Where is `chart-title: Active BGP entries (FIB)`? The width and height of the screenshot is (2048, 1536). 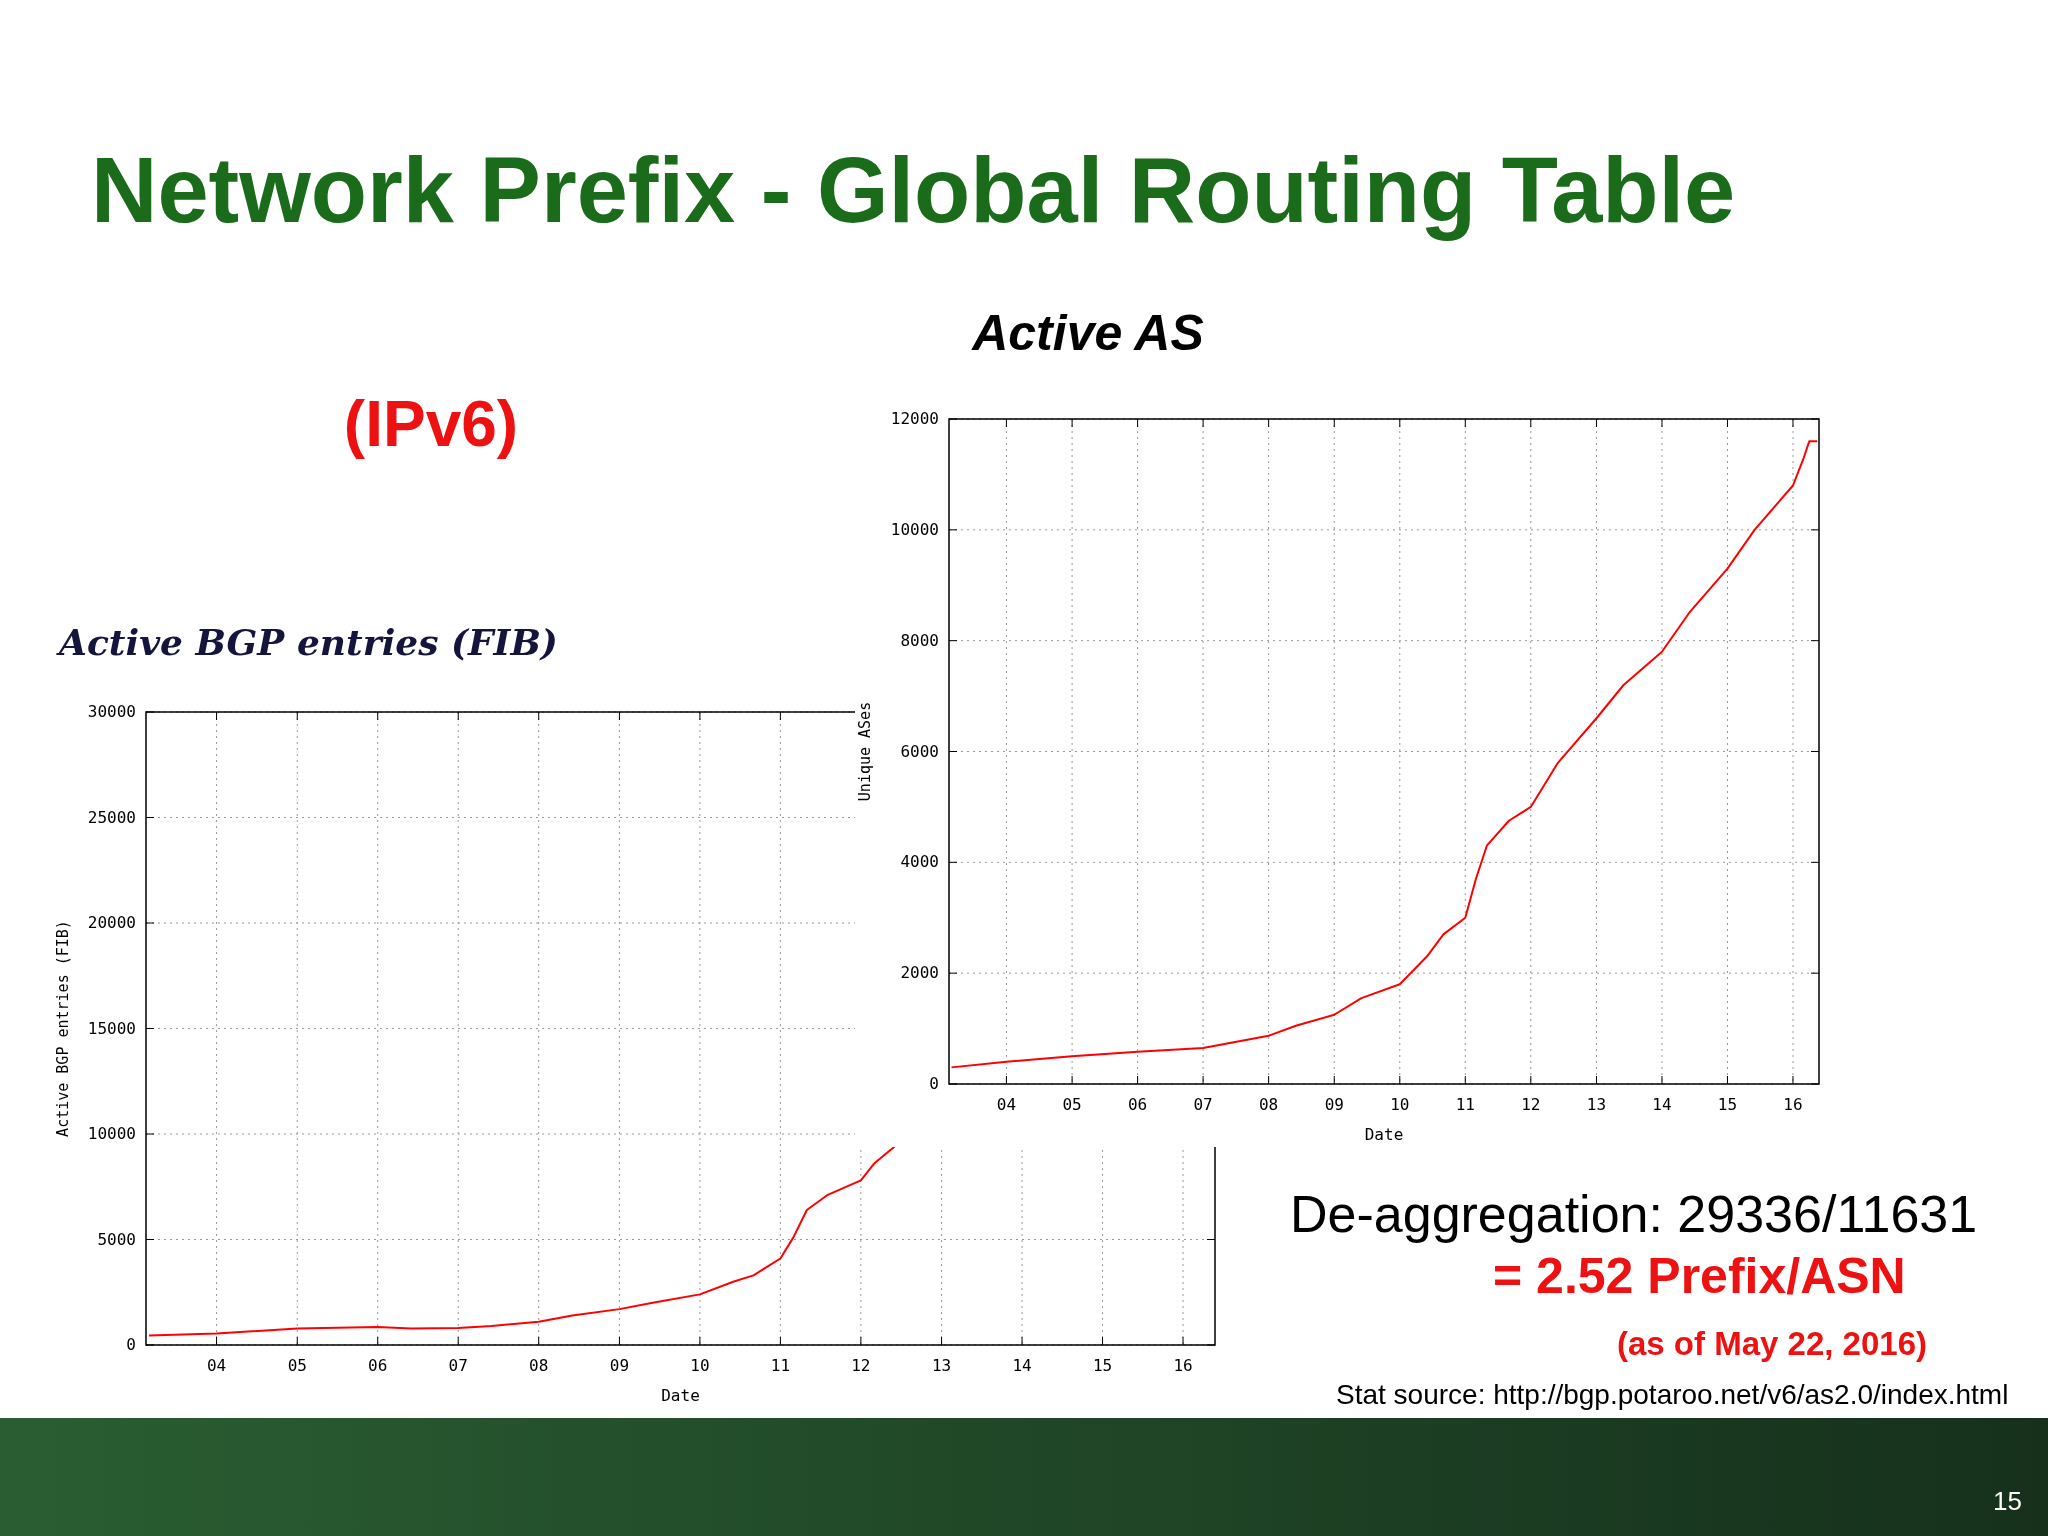 chart-title: Active BGP entries (FIB) is located at coordinates (307, 642).